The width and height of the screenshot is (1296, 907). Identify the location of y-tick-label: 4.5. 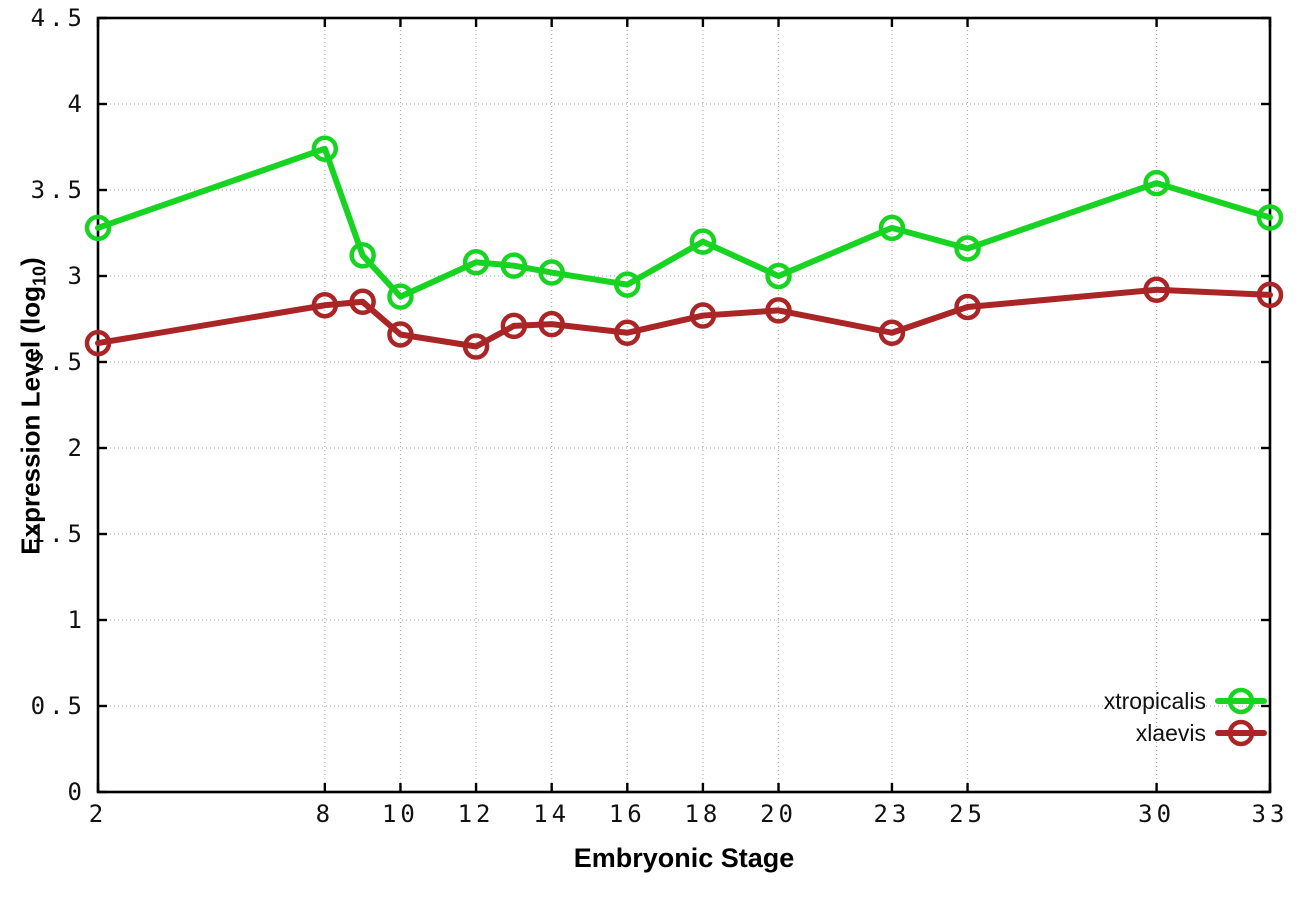
(58, 18).